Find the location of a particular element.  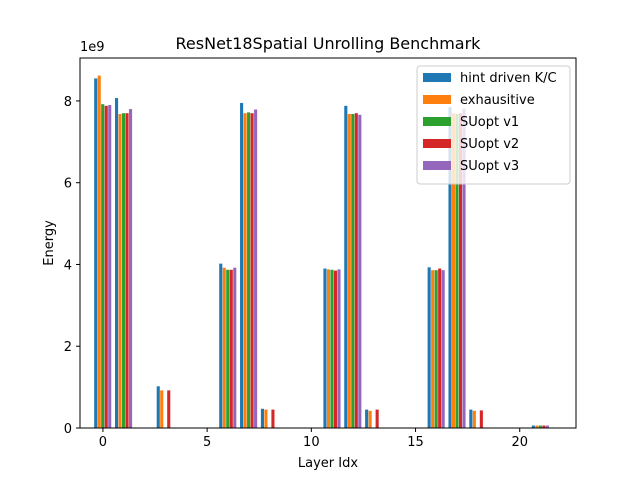

x-tick-label: 5 is located at coordinates (207, 442).